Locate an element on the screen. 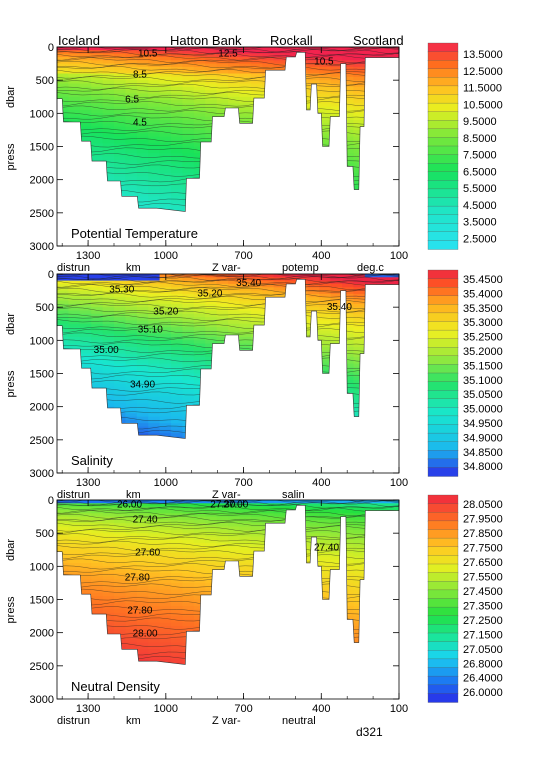  x-tick-label: 100 is located at coordinates (399, 256).